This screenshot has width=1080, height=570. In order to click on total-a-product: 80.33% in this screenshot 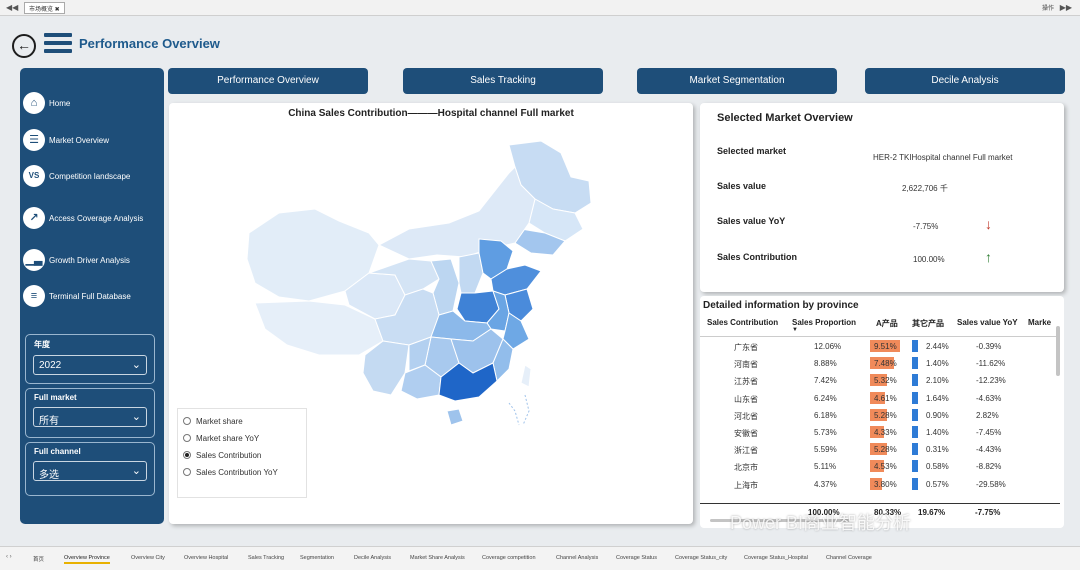, I will do `click(888, 512)`.